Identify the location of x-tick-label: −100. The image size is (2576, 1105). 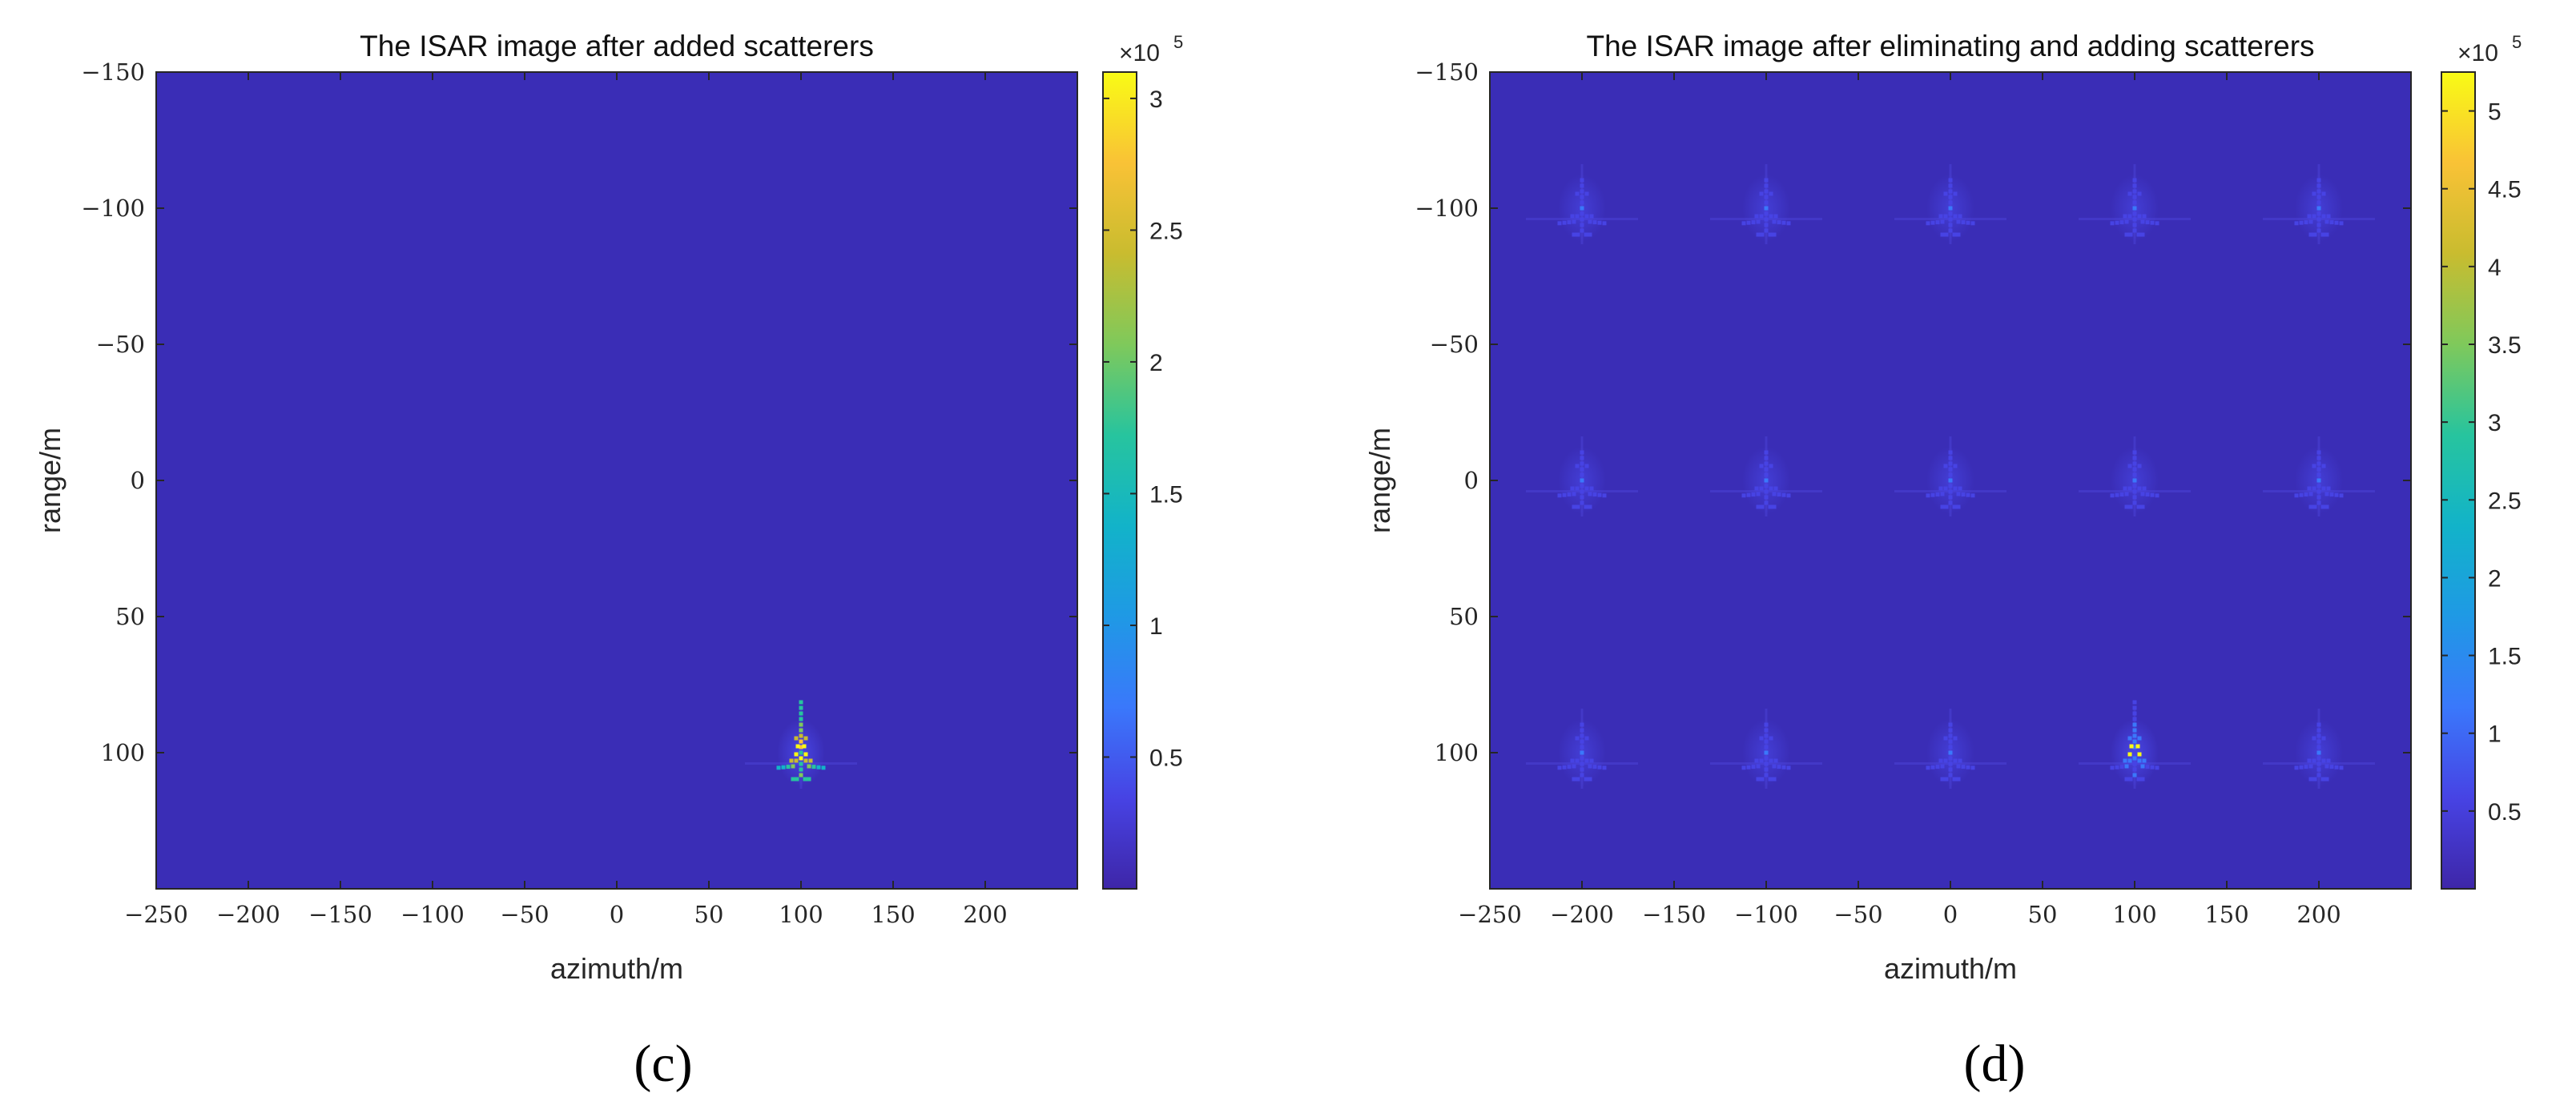
(432, 914).